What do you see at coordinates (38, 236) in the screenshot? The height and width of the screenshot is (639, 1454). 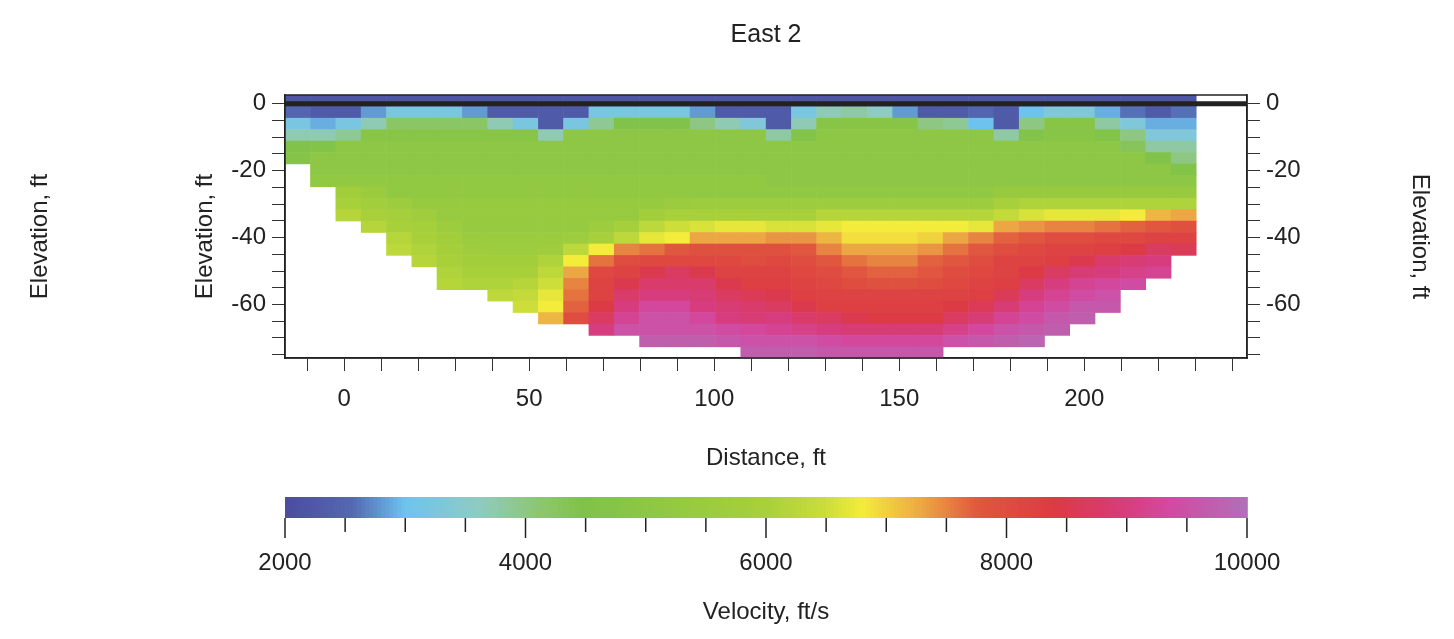 I see `text: Elevation, ft` at bounding box center [38, 236].